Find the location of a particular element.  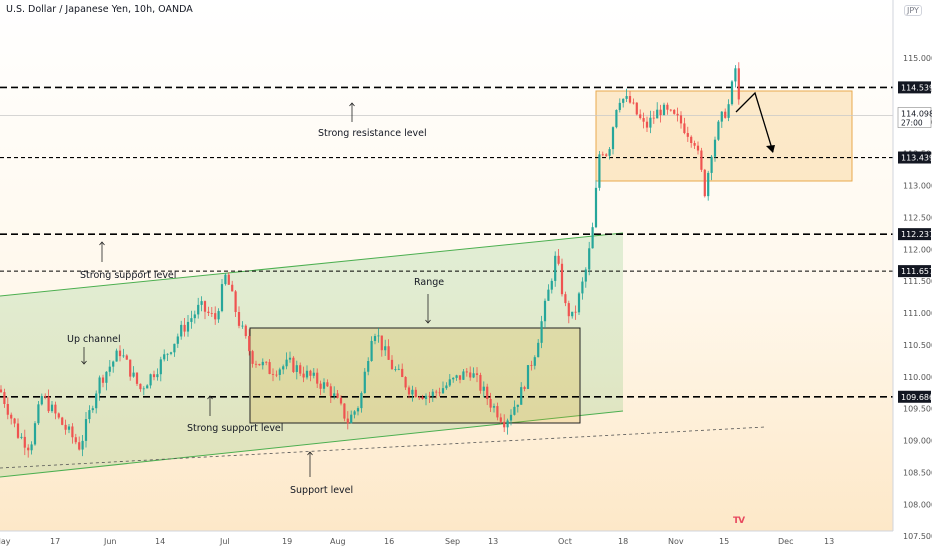

tradingview-logo: TV is located at coordinates (739, 521).